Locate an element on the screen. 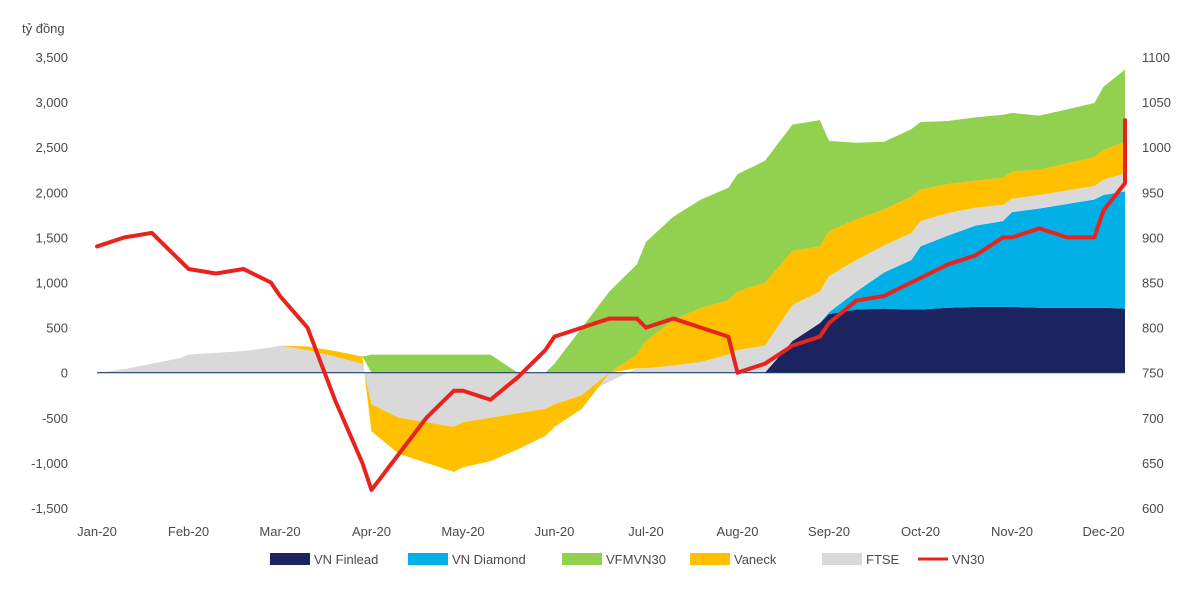  x-tick-label: Aug-20 is located at coordinates (738, 531).